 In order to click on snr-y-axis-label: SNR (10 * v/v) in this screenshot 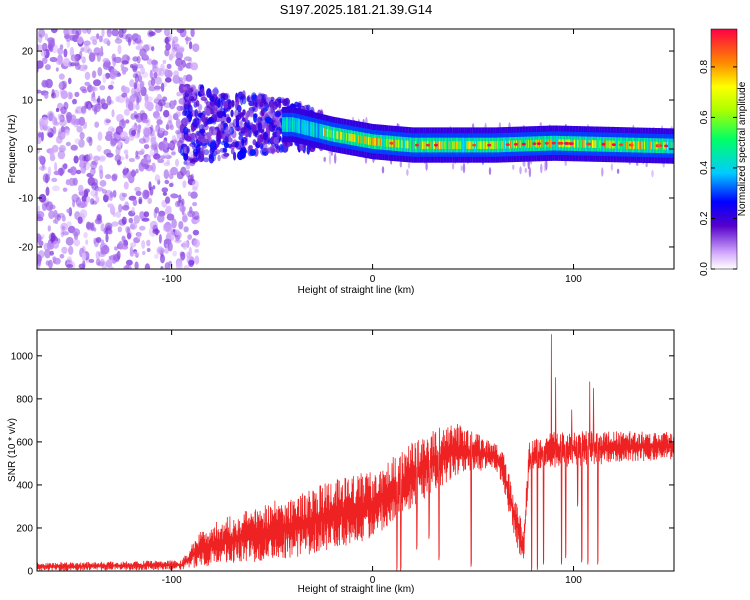, I will do `click(12, 450)`.